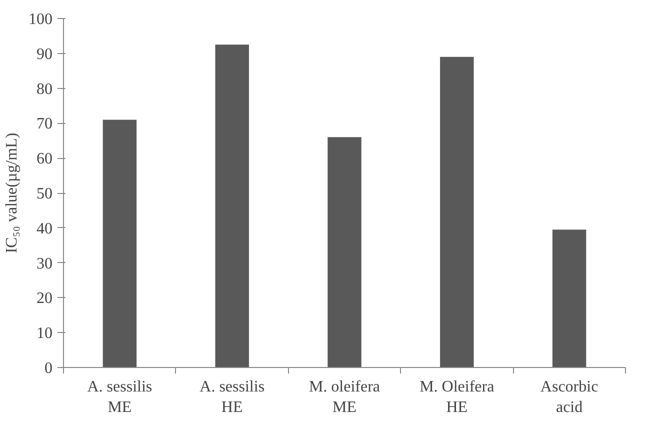 The image size is (651, 425). Describe the element at coordinates (44, 194) in the screenshot. I see `y-tick-label: 50` at that location.